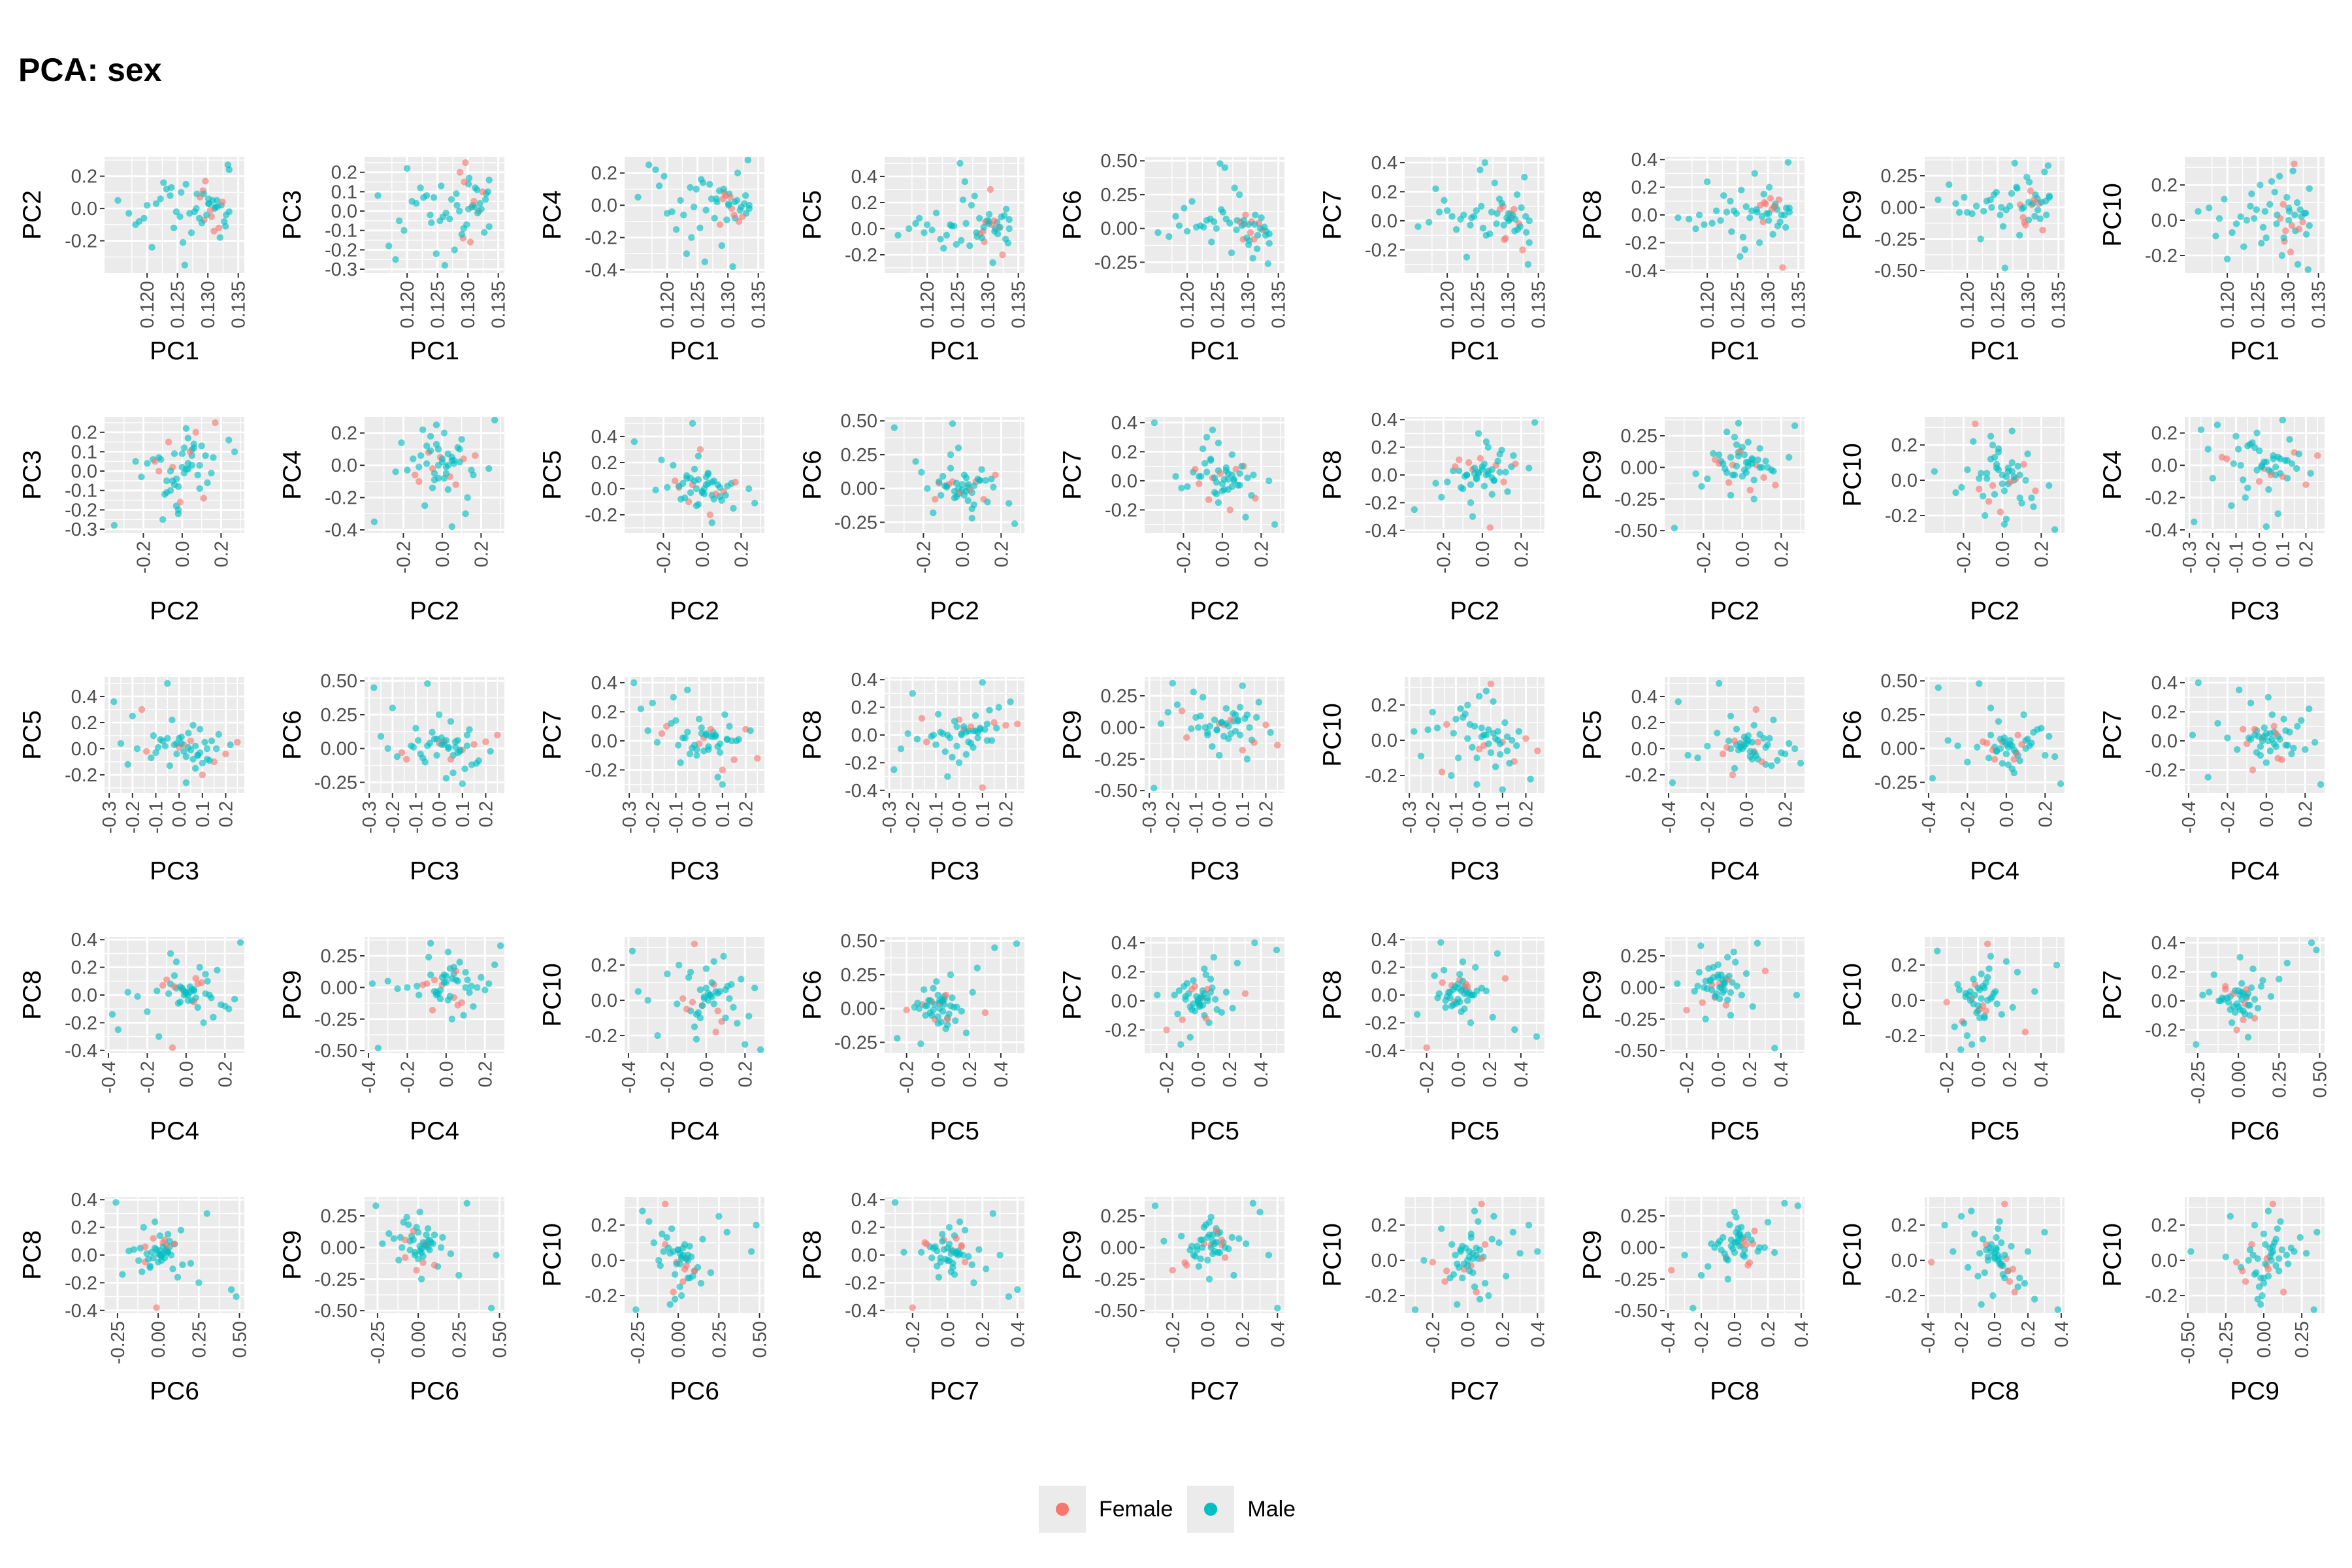  Describe the element at coordinates (463, 814) in the screenshot. I see `x-tick-label: 0.1` at that location.